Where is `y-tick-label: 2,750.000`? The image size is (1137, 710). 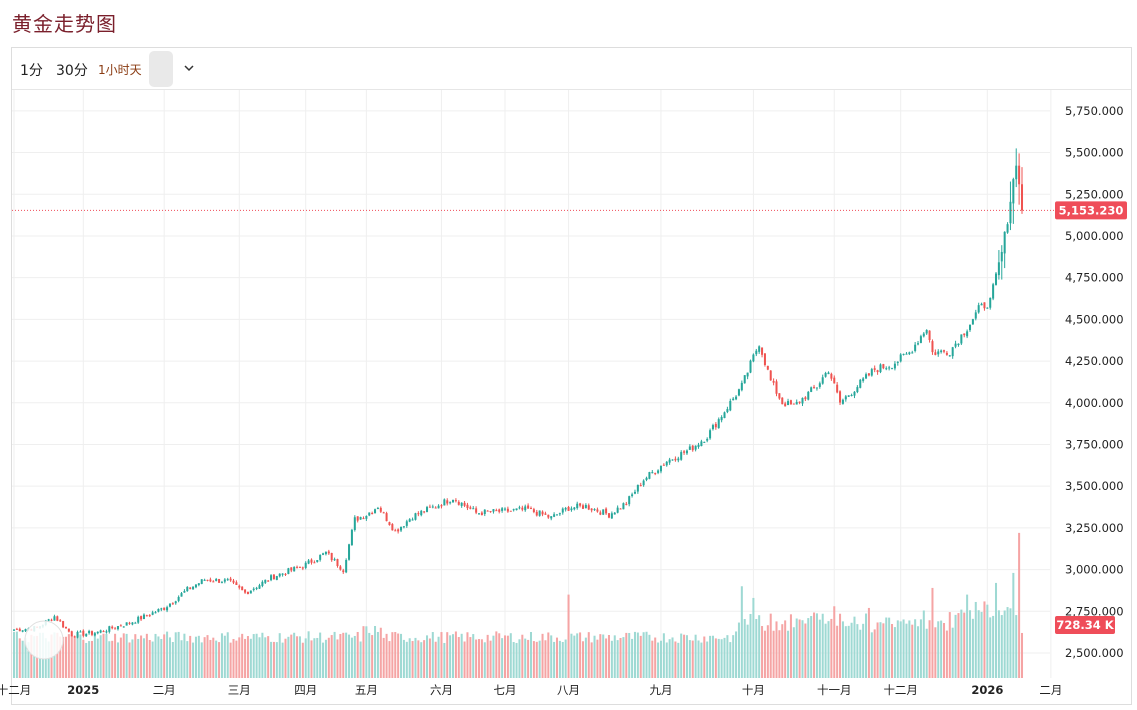 y-tick-label: 2,750.000 is located at coordinates (1094, 611).